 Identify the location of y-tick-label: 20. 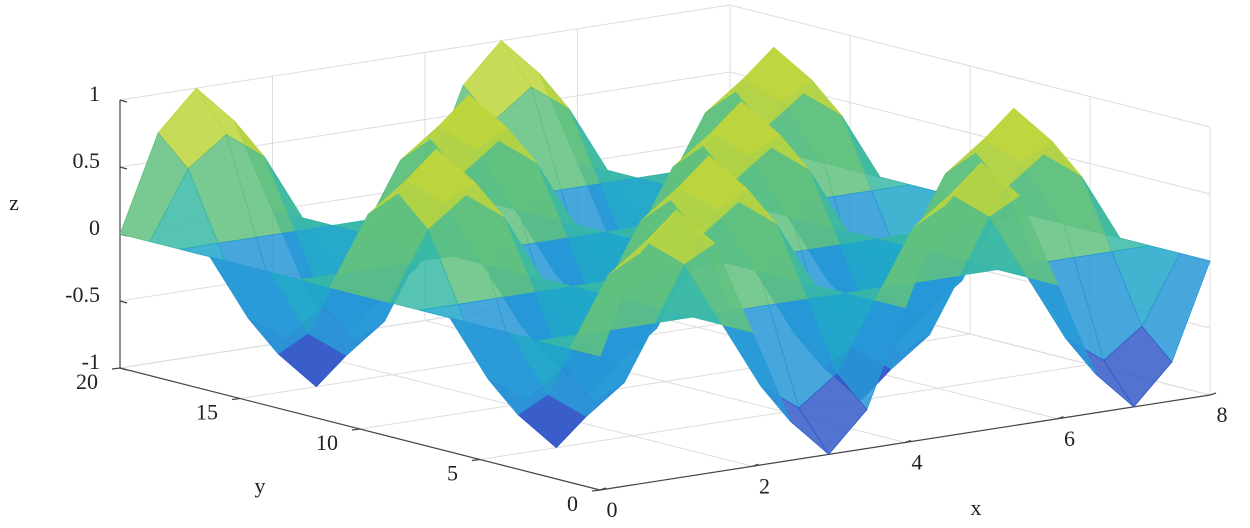
(87, 381).